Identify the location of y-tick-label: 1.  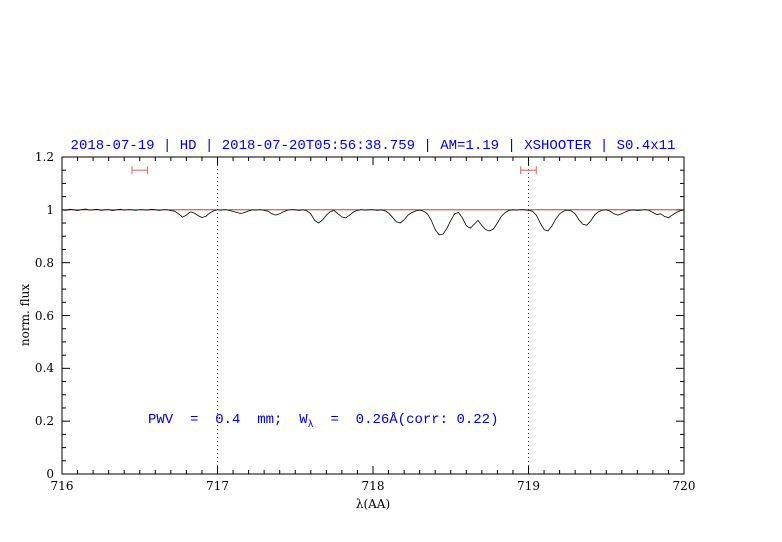
(50, 209).